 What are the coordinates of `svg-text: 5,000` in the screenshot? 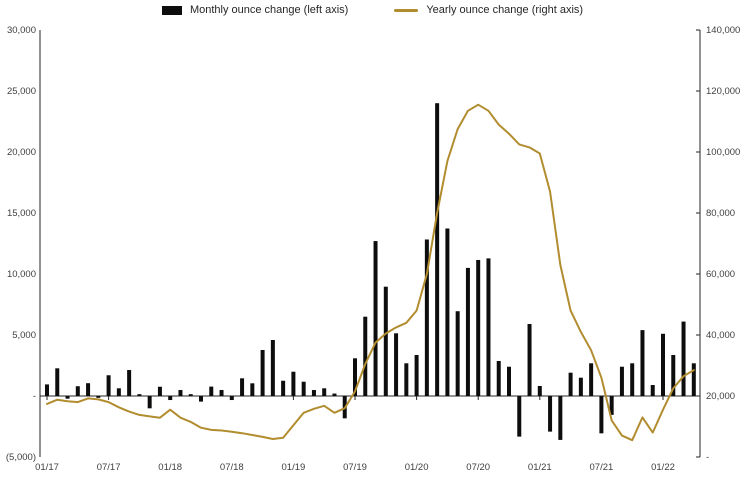 It's located at (24, 335).